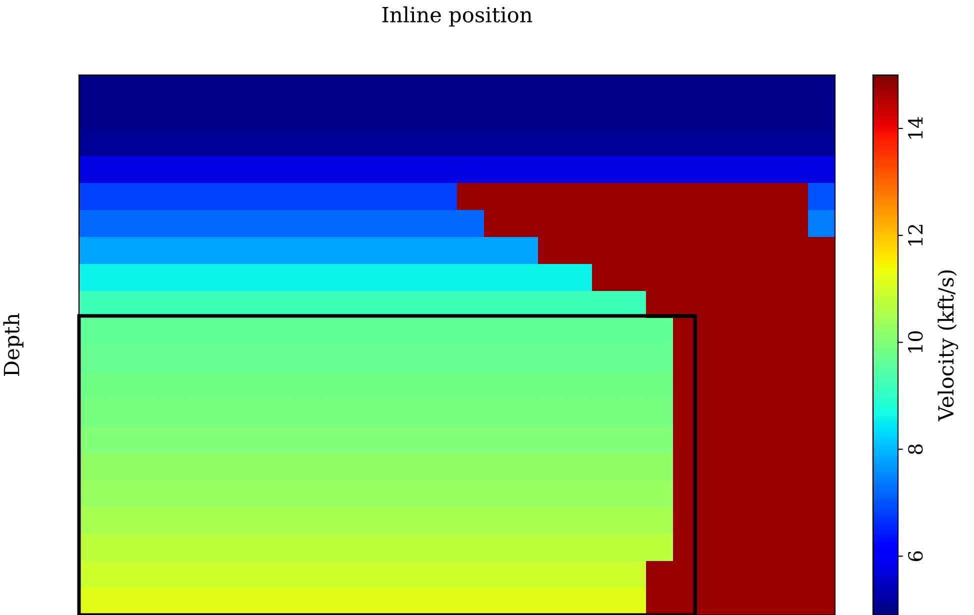  I want to click on color-bar-label: 12, so click(915, 235).